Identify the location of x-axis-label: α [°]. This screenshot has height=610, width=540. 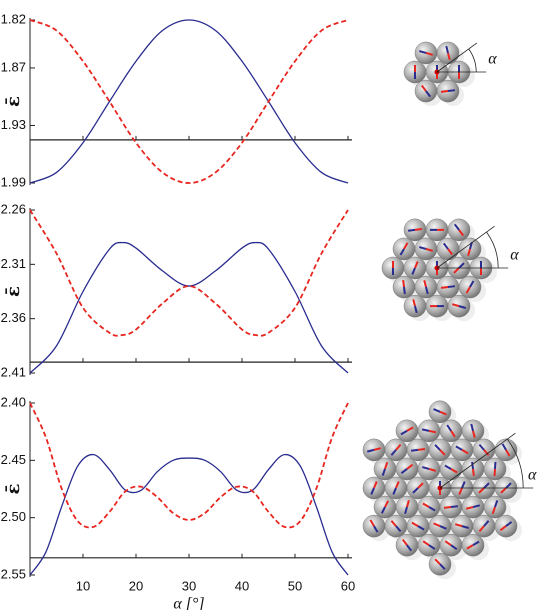
(188, 603).